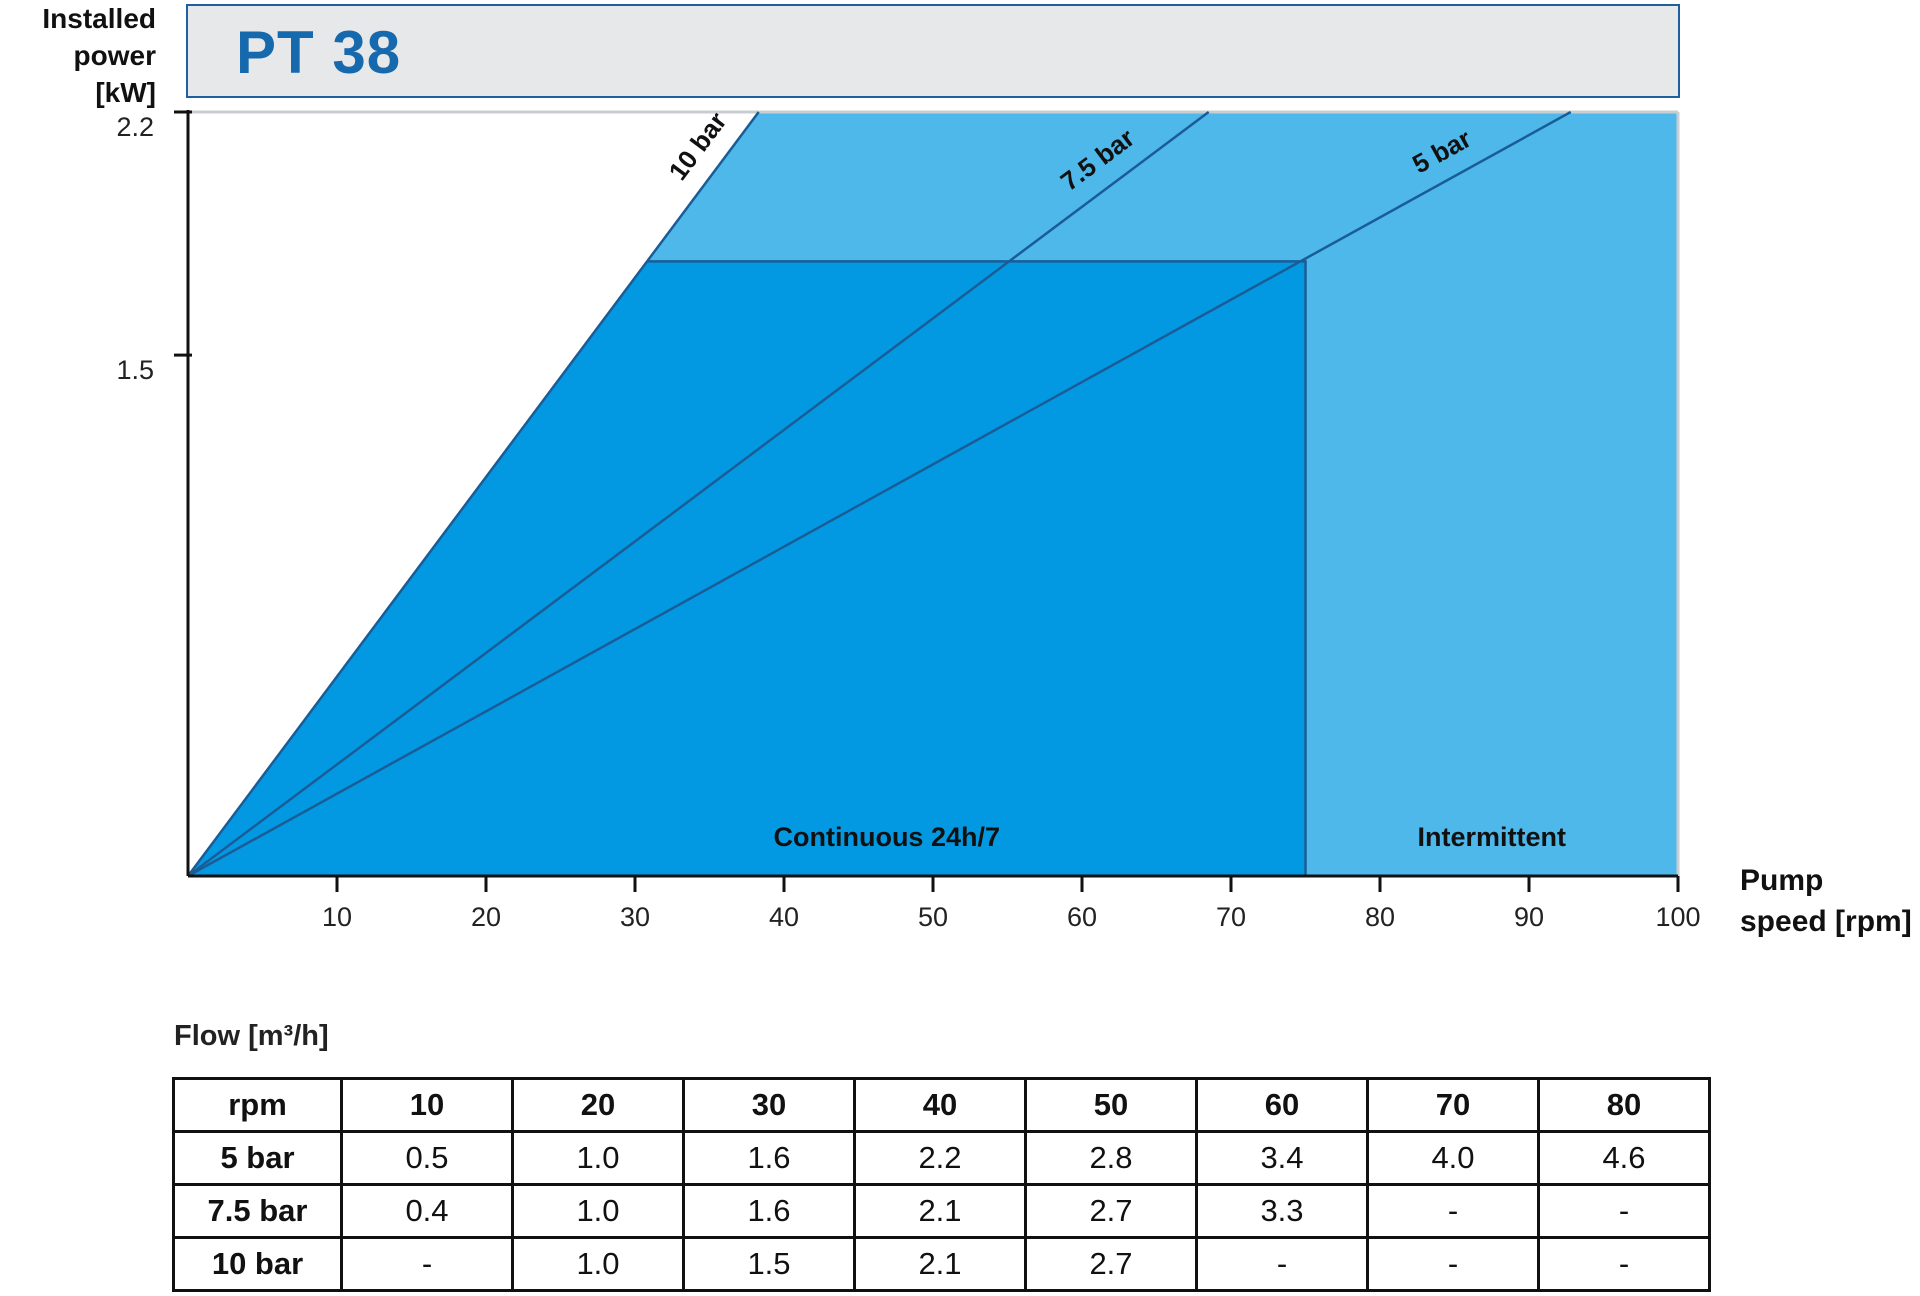 This screenshot has width=1920, height=1296. What do you see at coordinates (427, 1105) in the screenshot?
I see `header-cell: 10` at bounding box center [427, 1105].